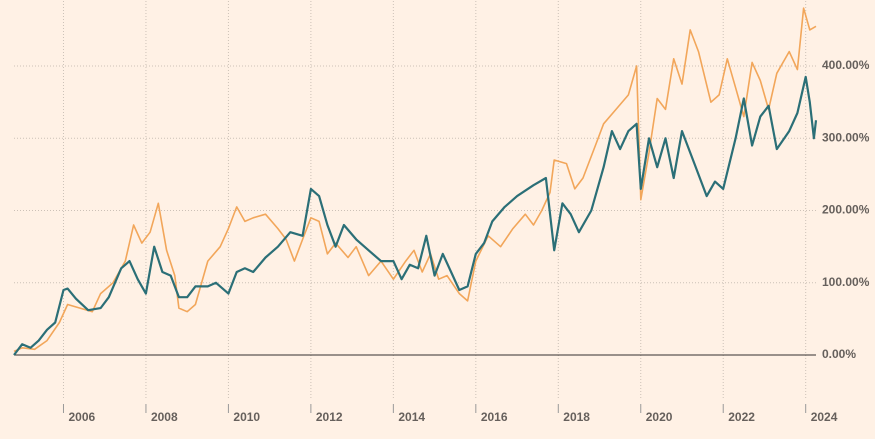 The width and height of the screenshot is (875, 439). What do you see at coordinates (576, 417) in the screenshot?
I see `x-tick-label: 2018` at bounding box center [576, 417].